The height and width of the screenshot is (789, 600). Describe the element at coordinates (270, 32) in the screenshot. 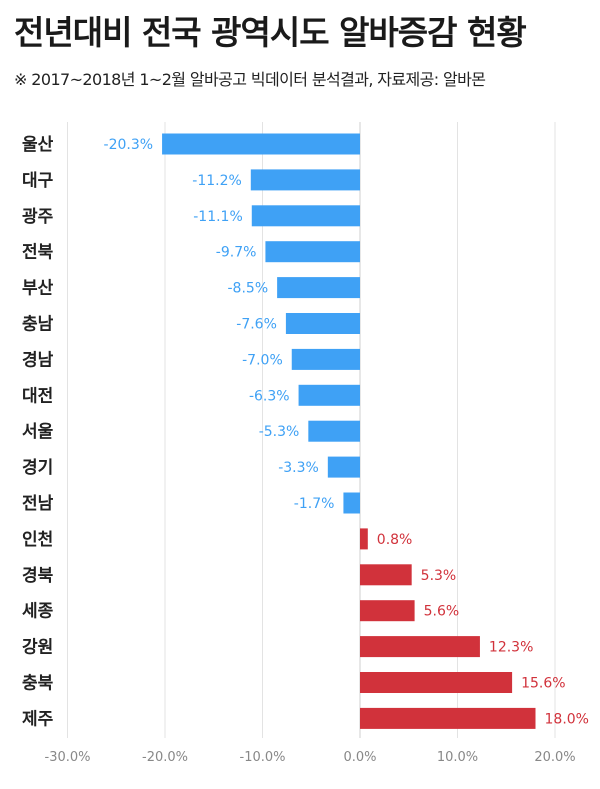

I see `chart-title: 전년대비 전국 광역시도 알바증감 현황` at that location.